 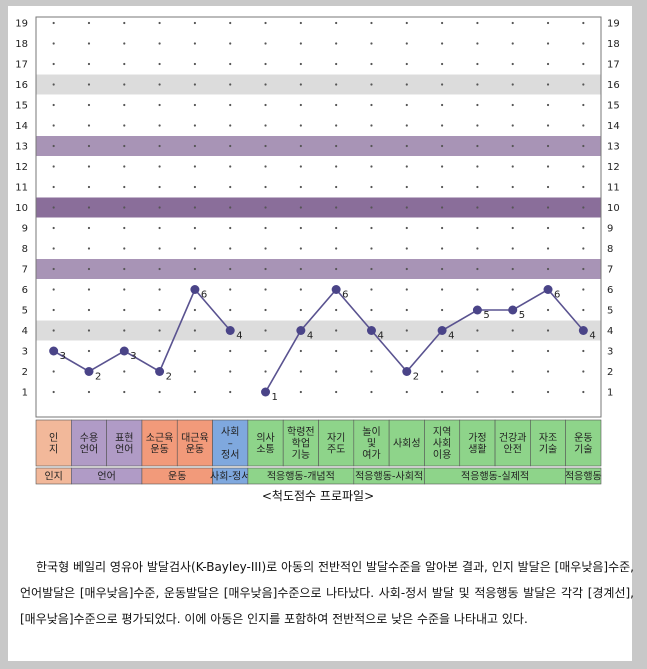 I want to click on category-label: 및, so click(x=371, y=444).